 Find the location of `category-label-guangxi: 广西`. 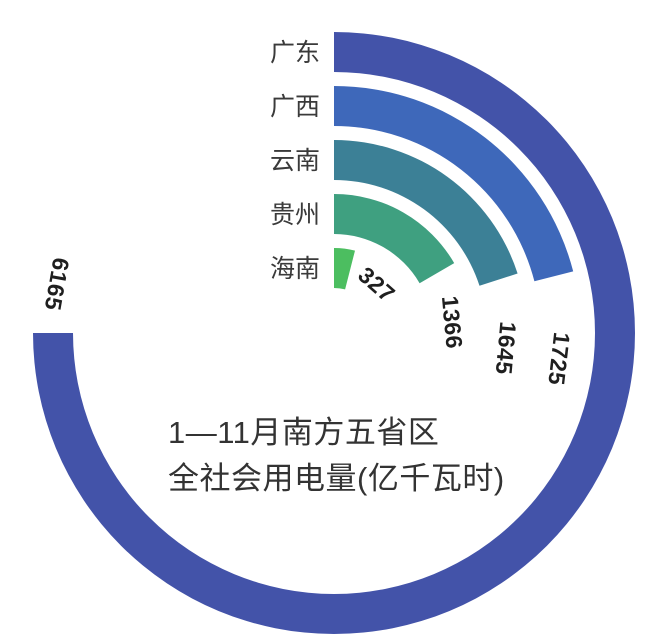

category-label-guangxi: 广西 is located at coordinates (295, 107).